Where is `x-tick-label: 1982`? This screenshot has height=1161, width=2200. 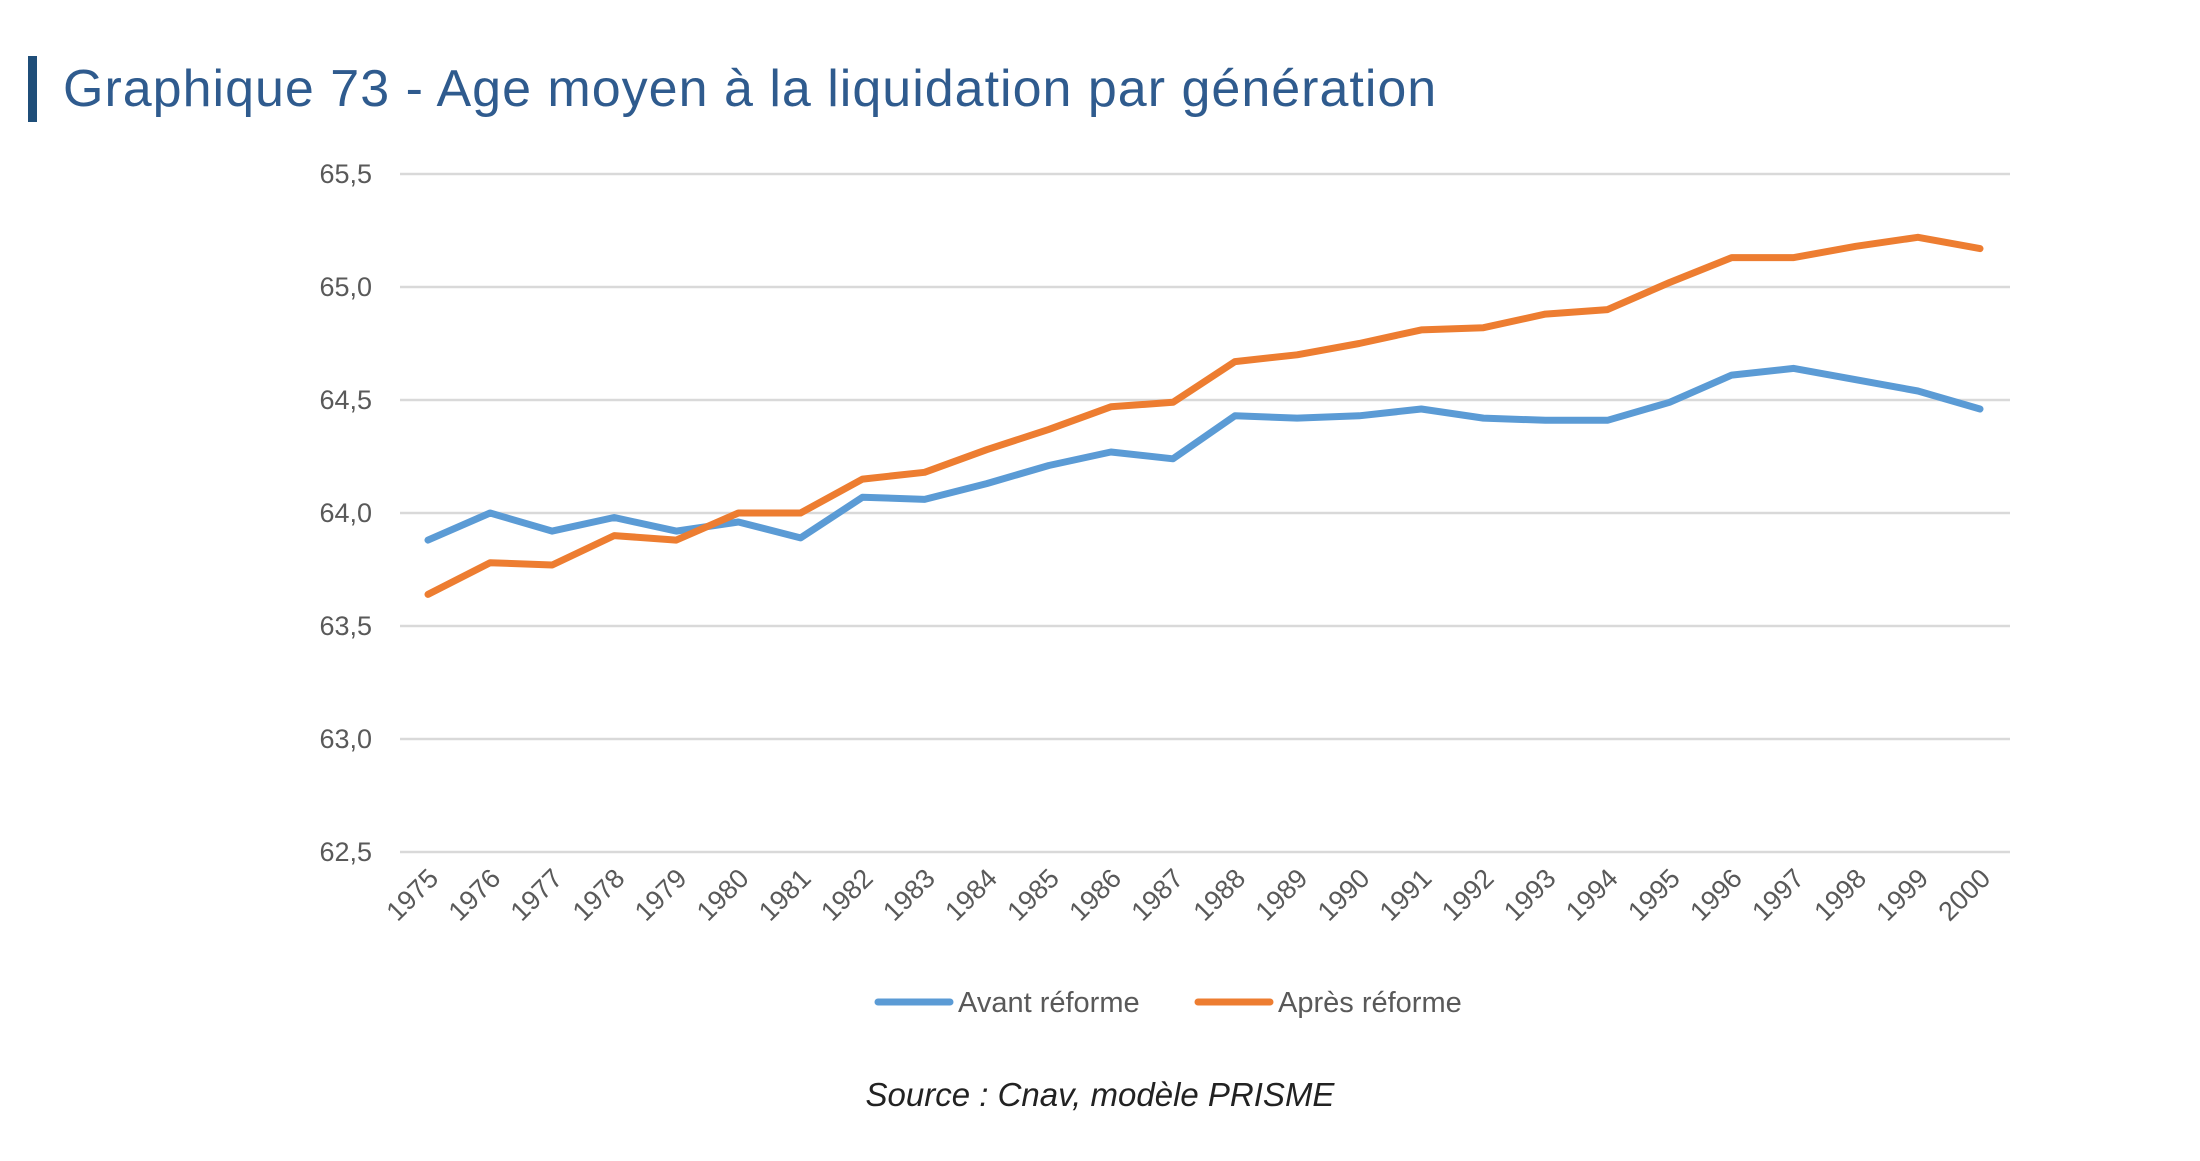
x-tick-label: 1982 is located at coordinates (847, 895).